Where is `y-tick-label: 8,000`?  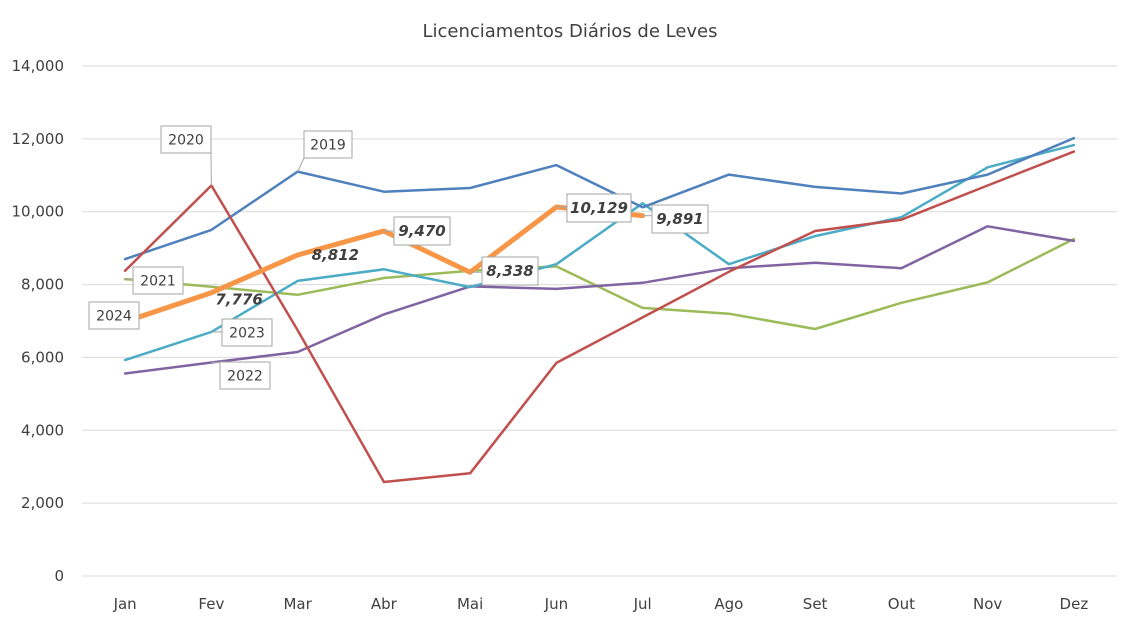 y-tick-label: 8,000 is located at coordinates (42, 285).